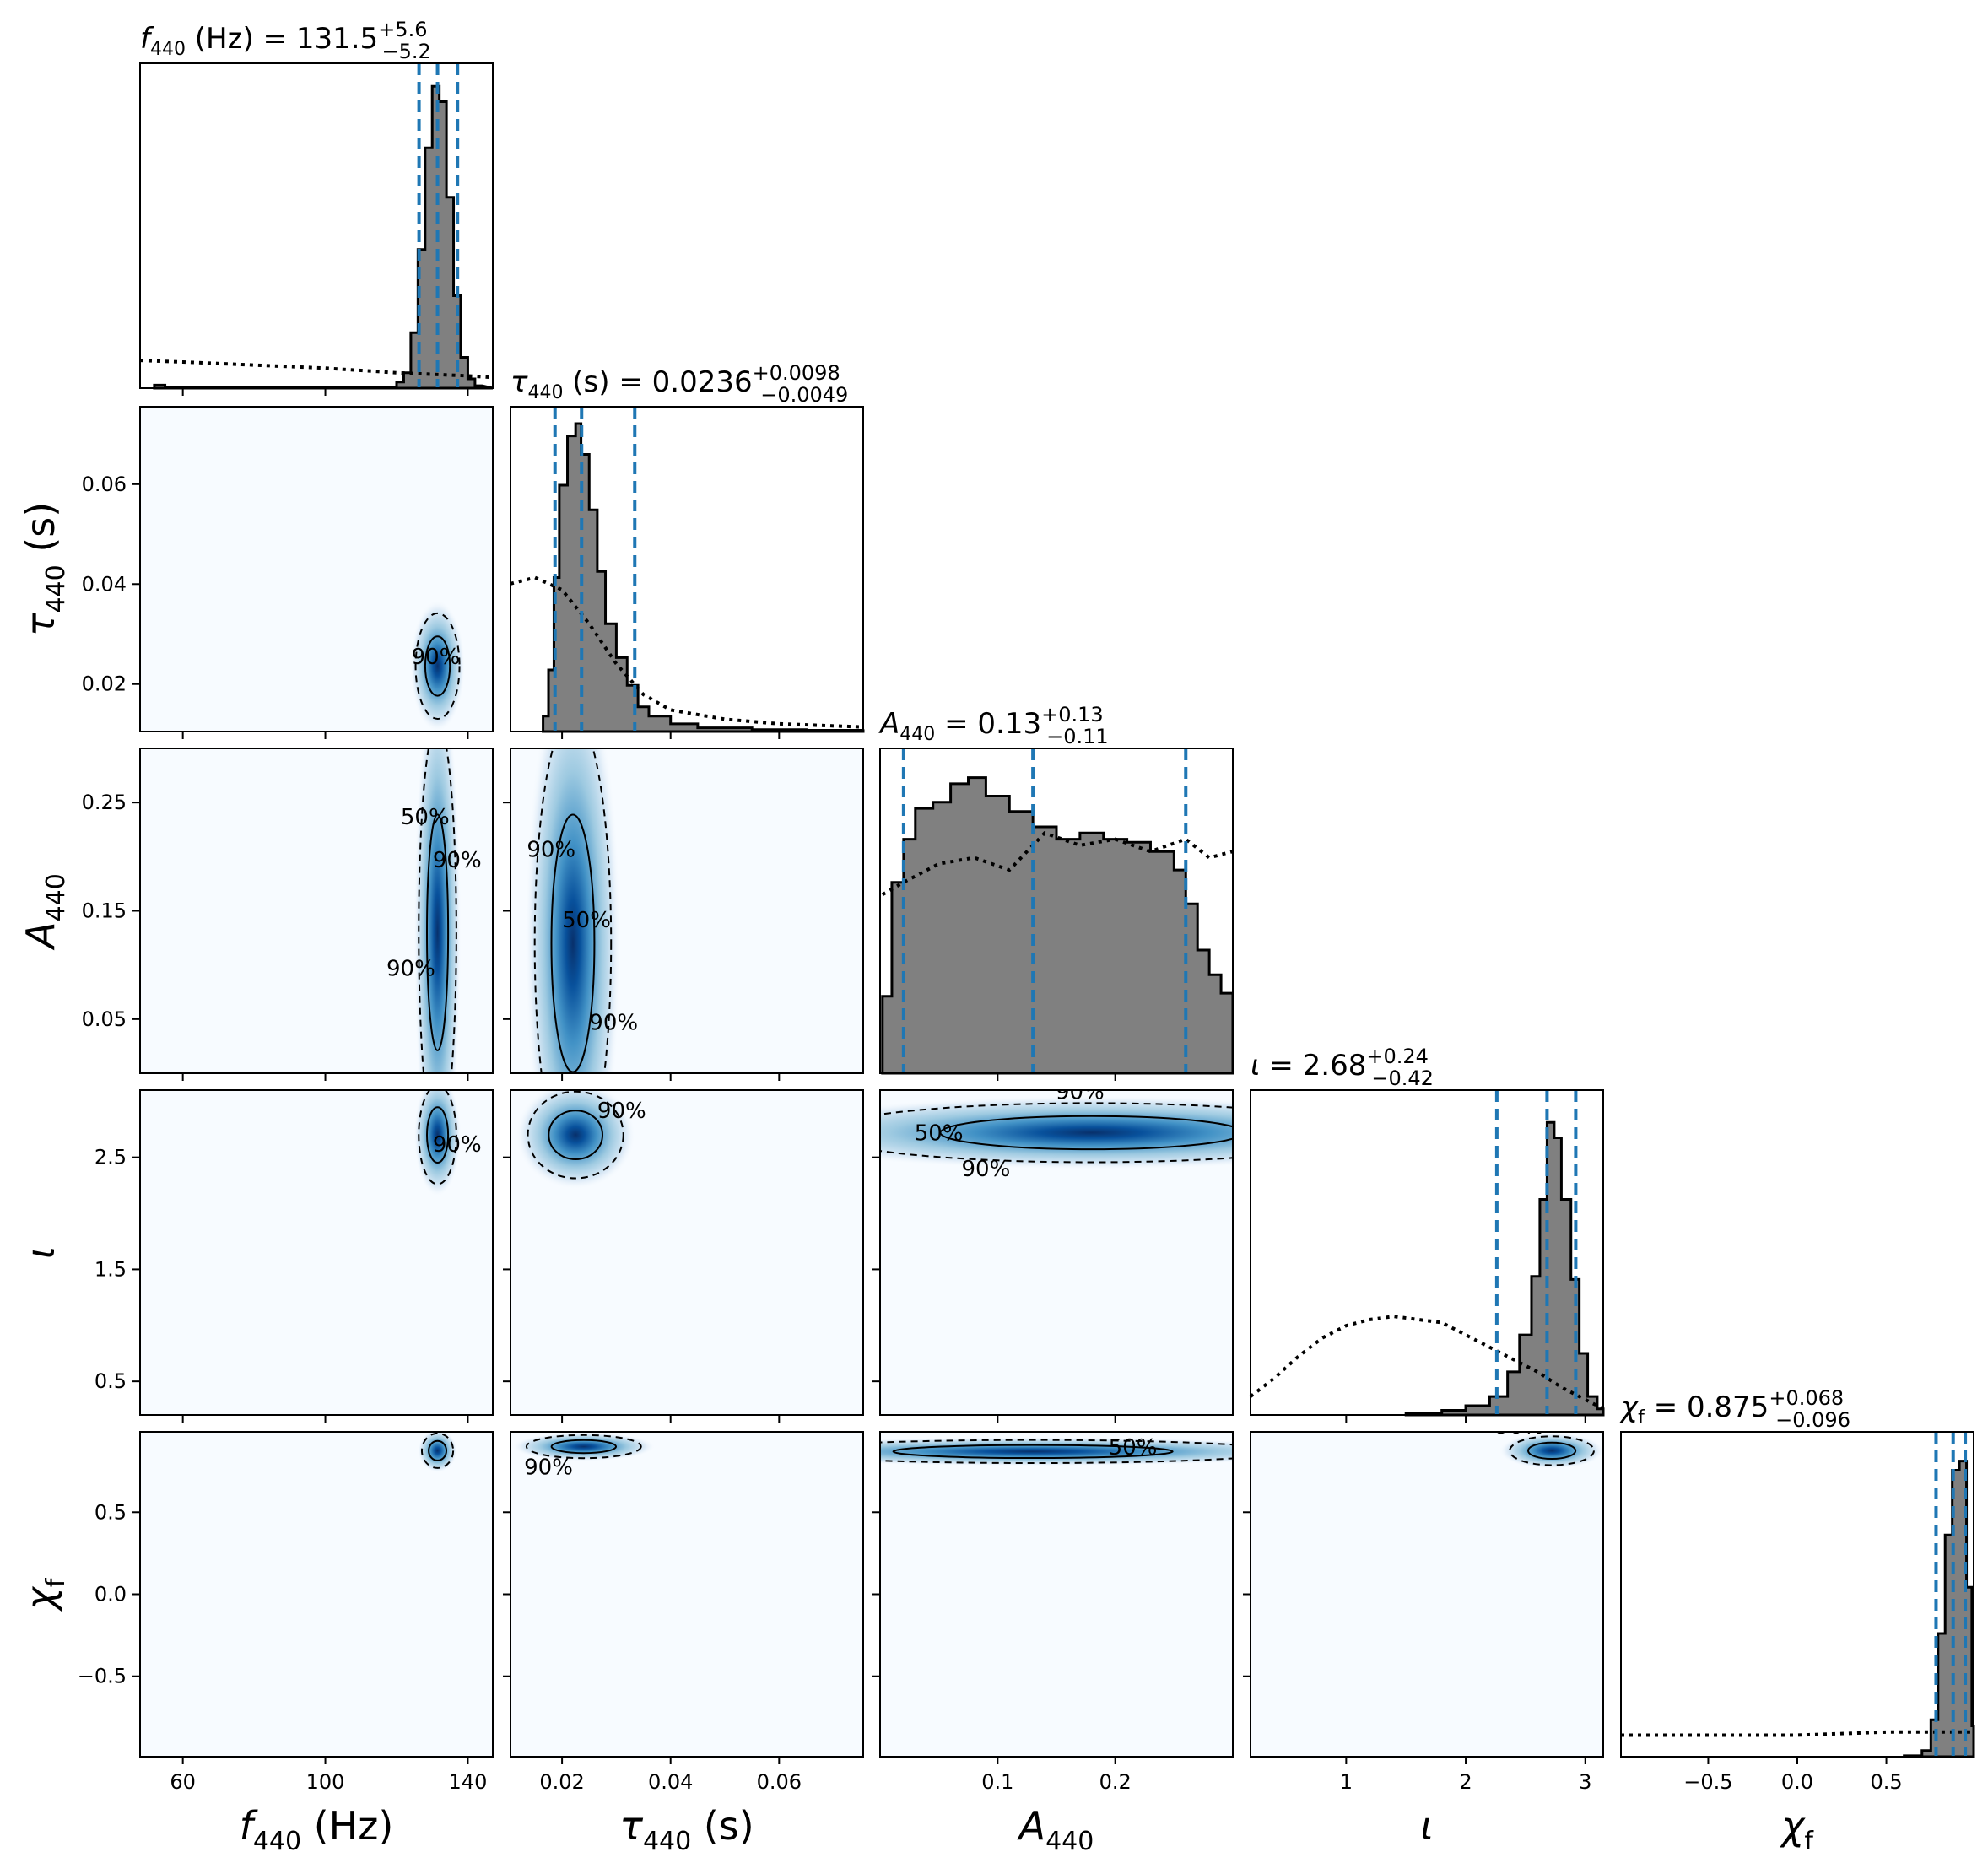 Image resolution: width=1988 pixels, height=1863 pixels. Describe the element at coordinates (997, 1782) in the screenshot. I see `x-tick-label: 0.1` at that location.